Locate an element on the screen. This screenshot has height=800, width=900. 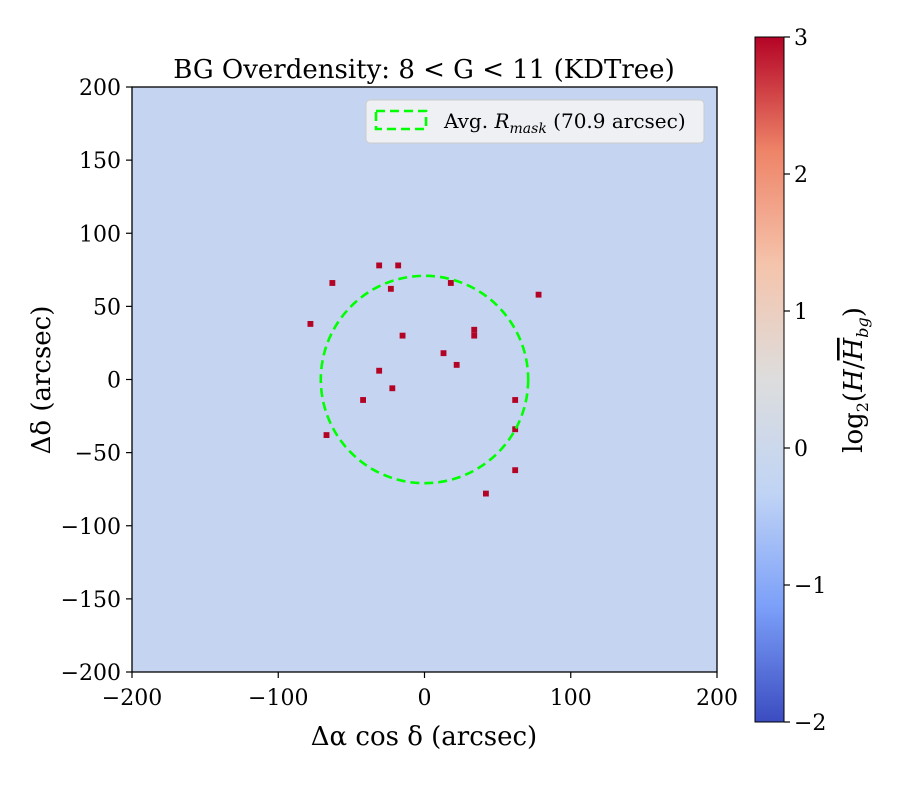
x-tick-label-3: 100 is located at coordinates (571, 698).